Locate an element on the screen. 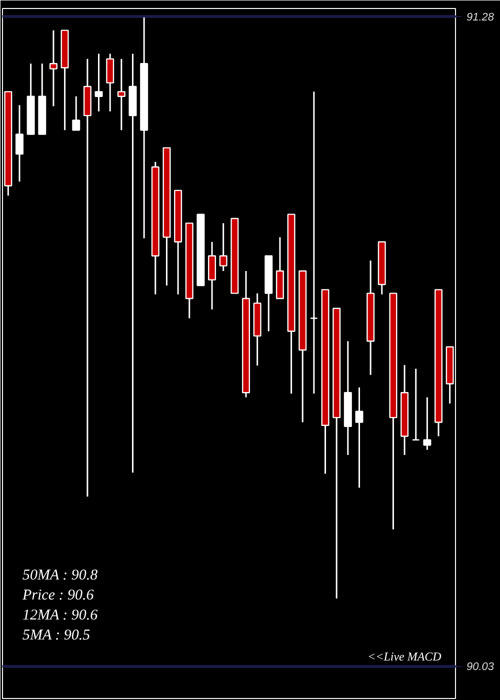 This screenshot has width=500, height=700. annotation: Price : 90.6 is located at coordinates (58, 596).